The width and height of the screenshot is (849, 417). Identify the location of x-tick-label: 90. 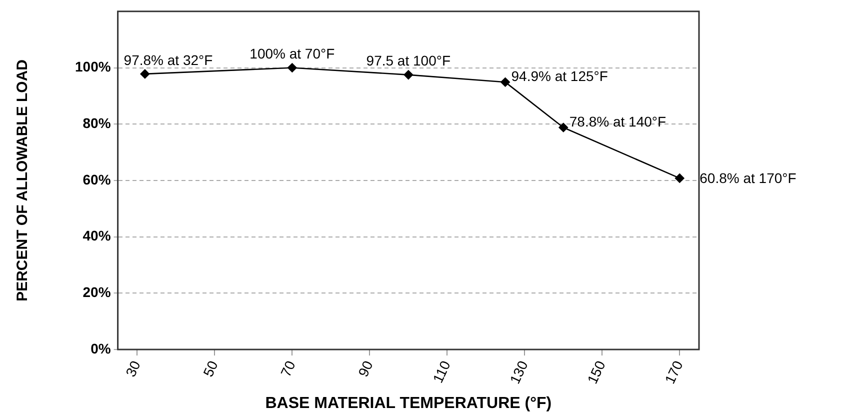
(365, 369).